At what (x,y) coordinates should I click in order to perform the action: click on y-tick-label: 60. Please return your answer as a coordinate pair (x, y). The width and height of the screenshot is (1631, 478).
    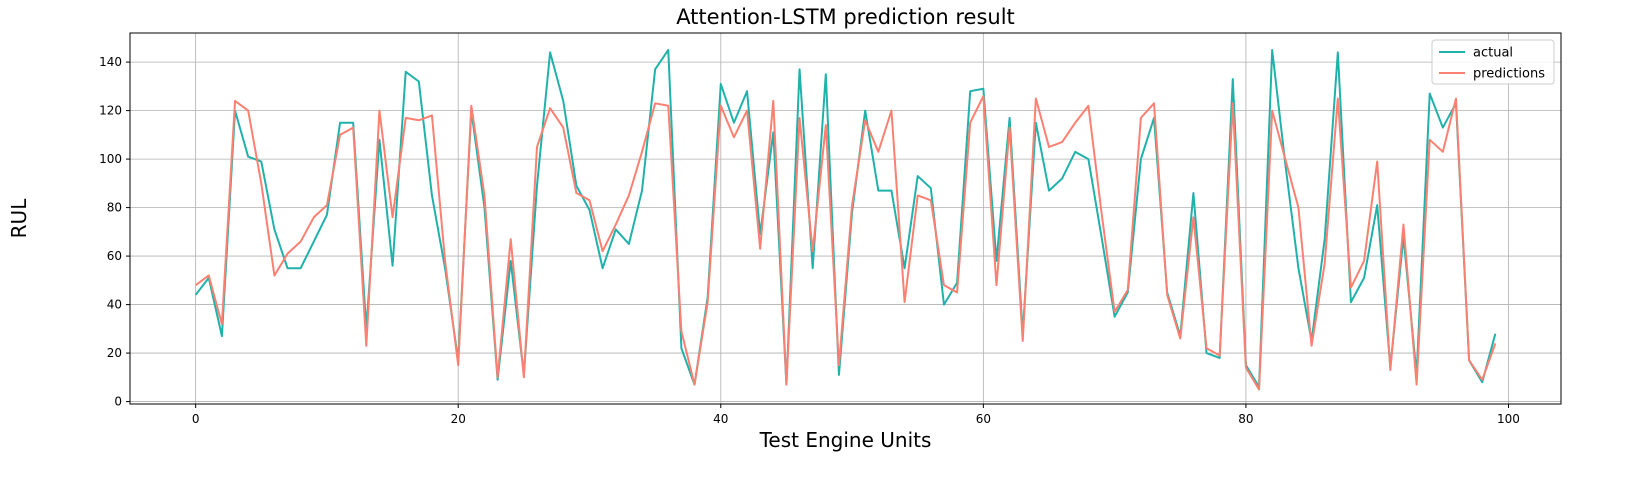
    Looking at the image, I should click on (114, 256).